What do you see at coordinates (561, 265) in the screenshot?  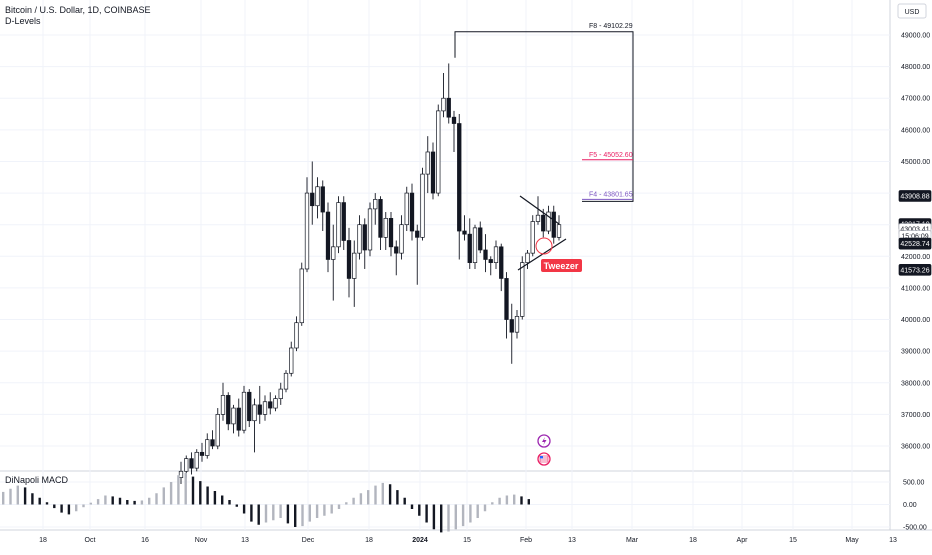 I see `tweezer-badge` at bounding box center [561, 265].